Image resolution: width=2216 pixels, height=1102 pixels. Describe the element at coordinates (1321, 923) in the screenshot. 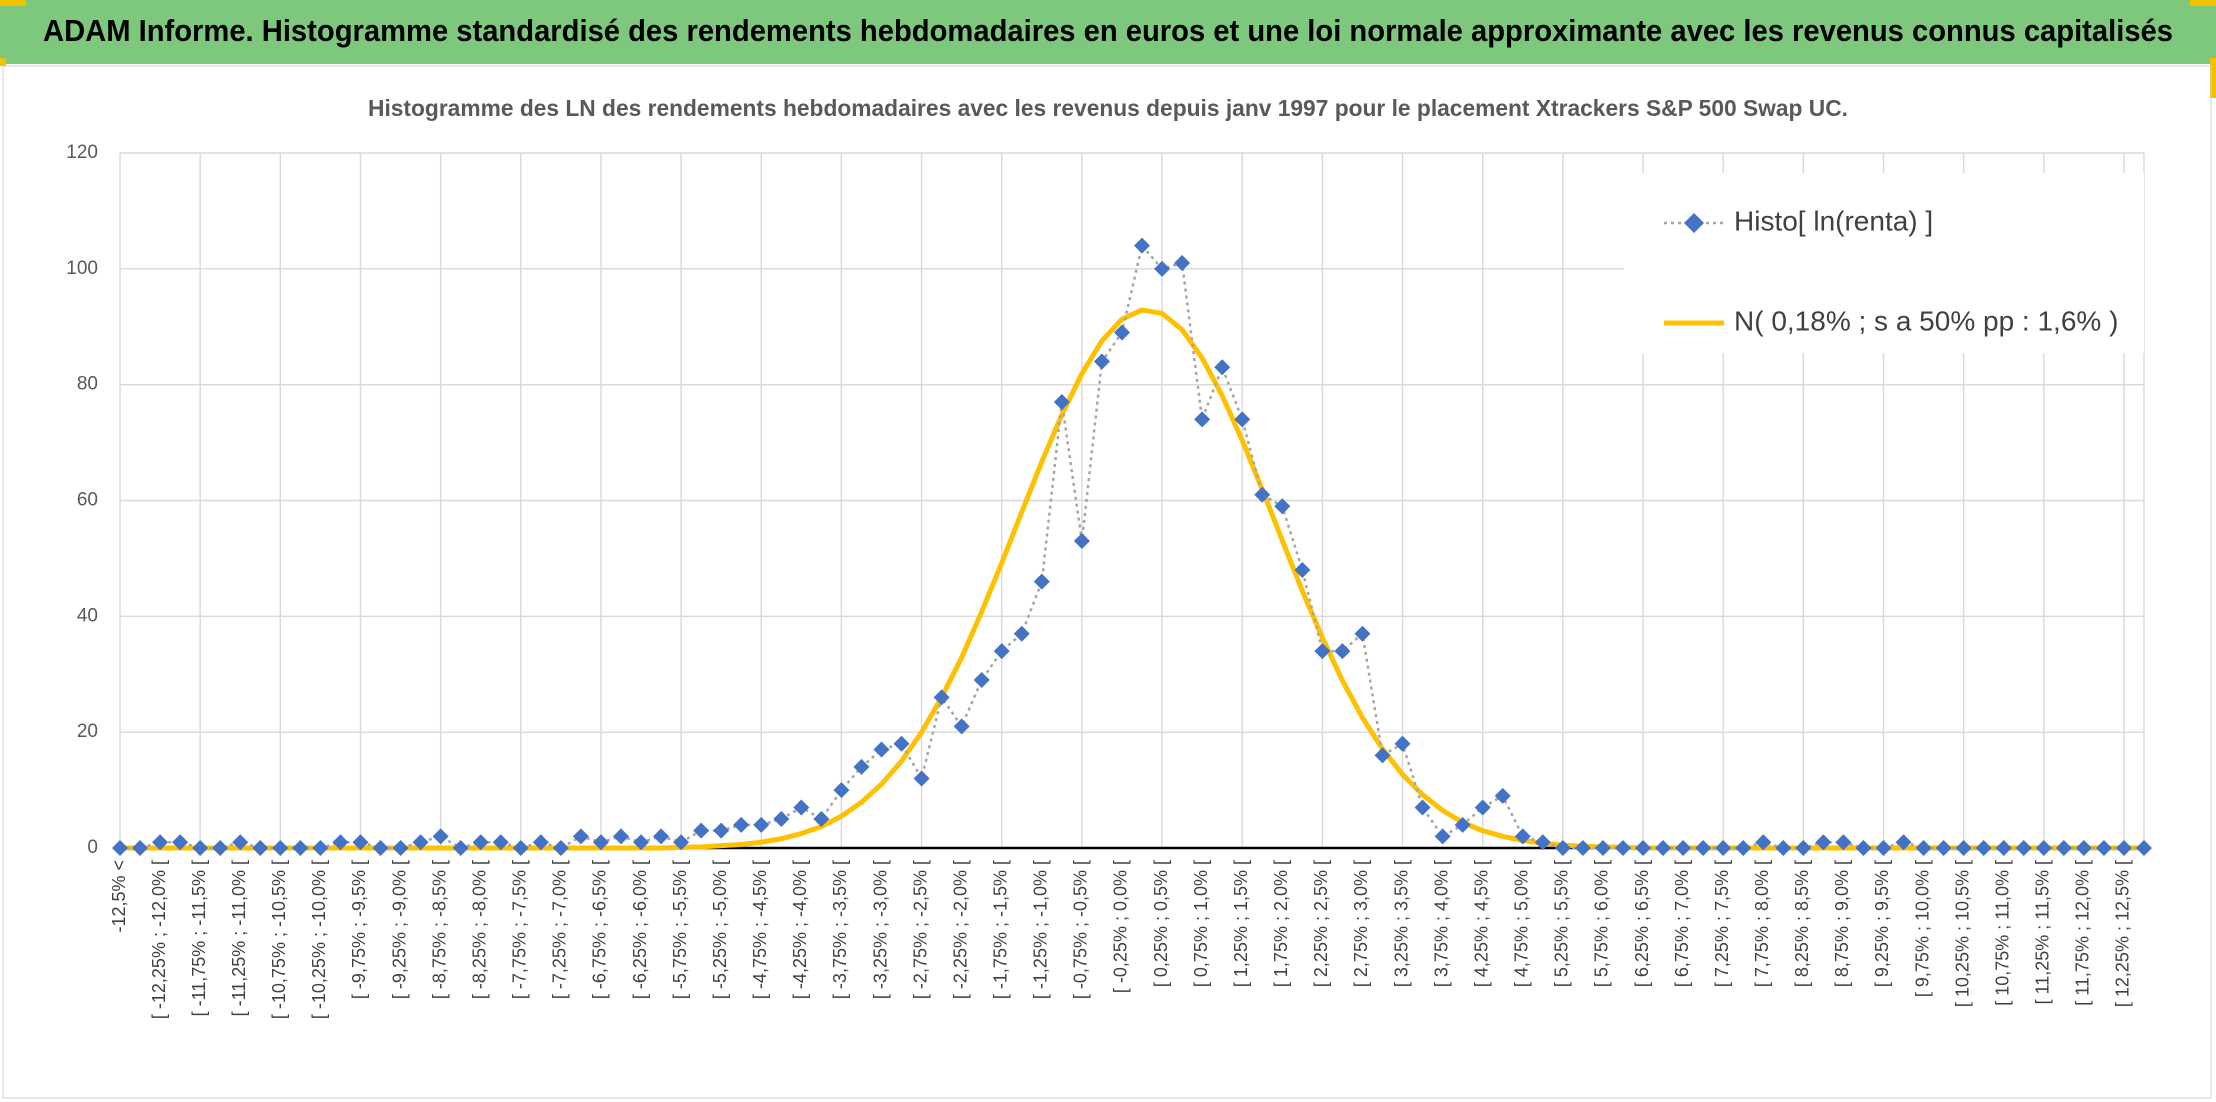

I see `x-tick-label: [ 2,25% ; 2,5% [` at that location.